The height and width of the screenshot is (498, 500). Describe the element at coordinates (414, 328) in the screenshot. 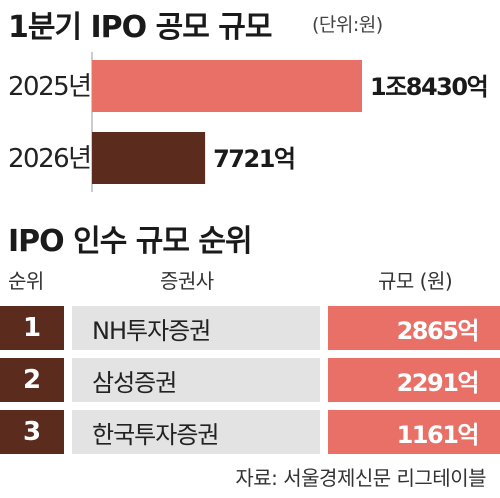

I see `size-cell: 2865억` at that location.